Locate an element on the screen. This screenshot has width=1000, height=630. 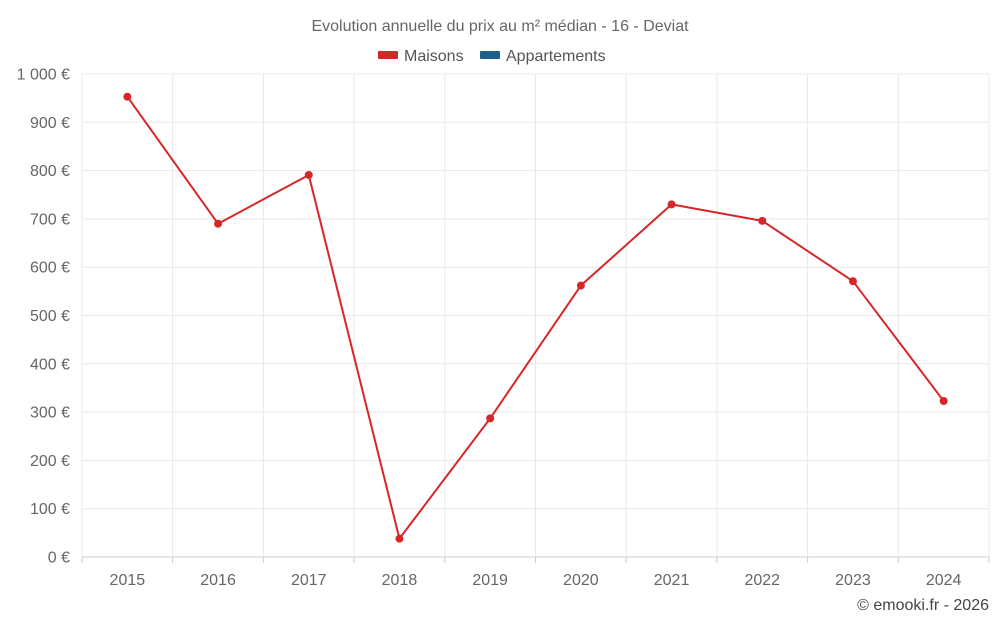
data-point-maisons-2017 is located at coordinates (308, 174).